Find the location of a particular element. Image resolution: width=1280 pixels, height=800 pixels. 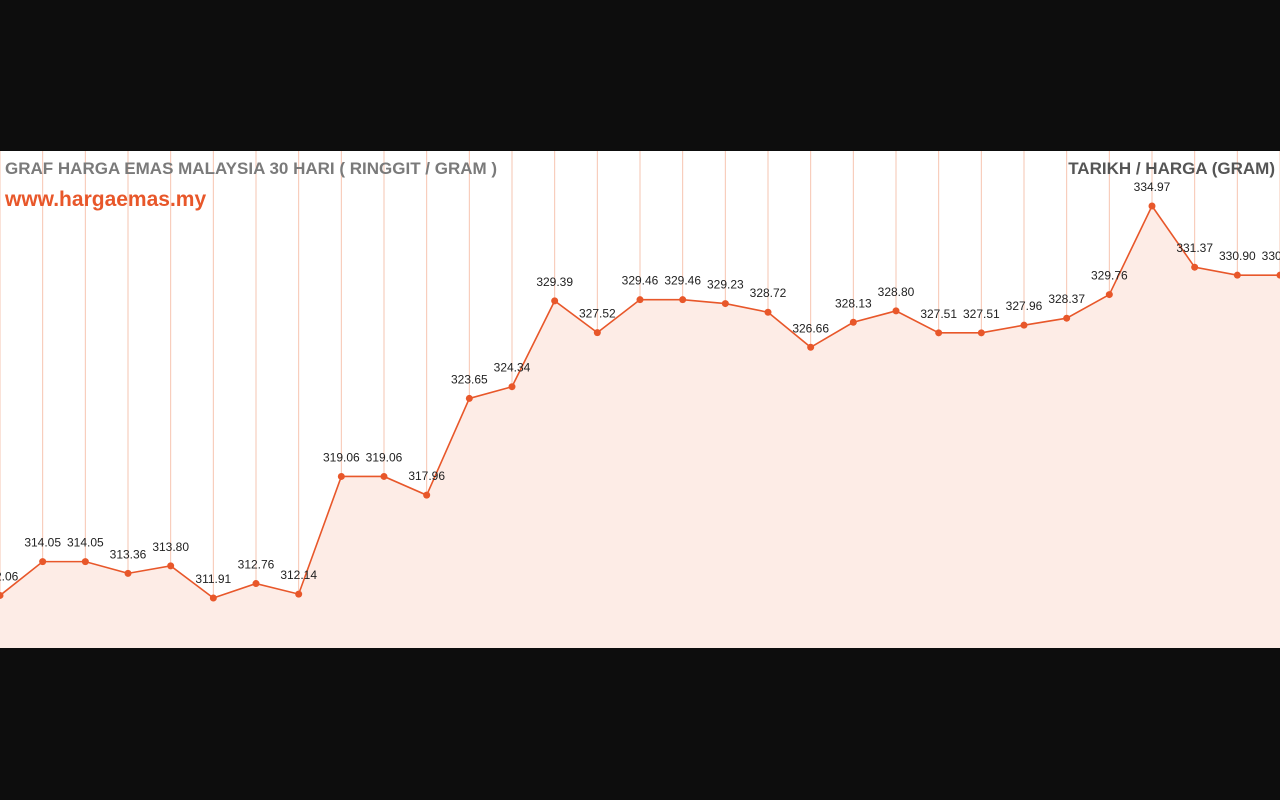

data-label: 312.06 is located at coordinates (9, 576).